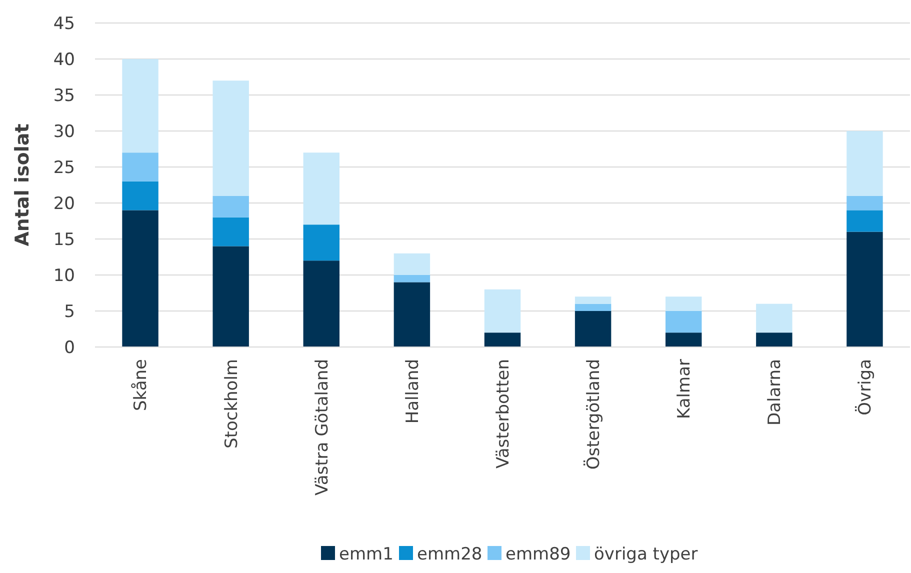  What do you see at coordinates (64, 240) in the screenshot?
I see `y-tick-label: 15` at bounding box center [64, 240].